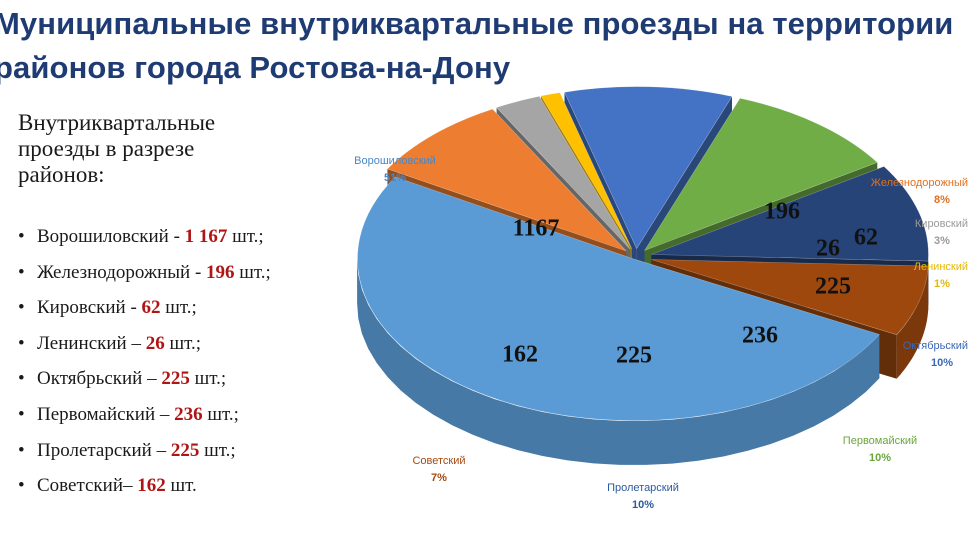 The image size is (968, 544). What do you see at coordinates (90, 379) in the screenshot?
I see `district-name: Октябрьский` at bounding box center [90, 379].